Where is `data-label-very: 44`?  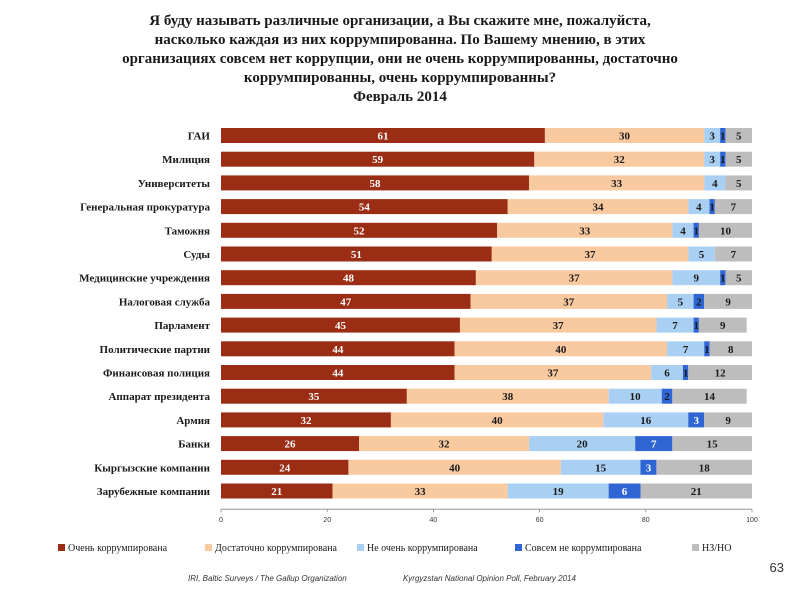 data-label-very: 44 is located at coordinates (338, 350).